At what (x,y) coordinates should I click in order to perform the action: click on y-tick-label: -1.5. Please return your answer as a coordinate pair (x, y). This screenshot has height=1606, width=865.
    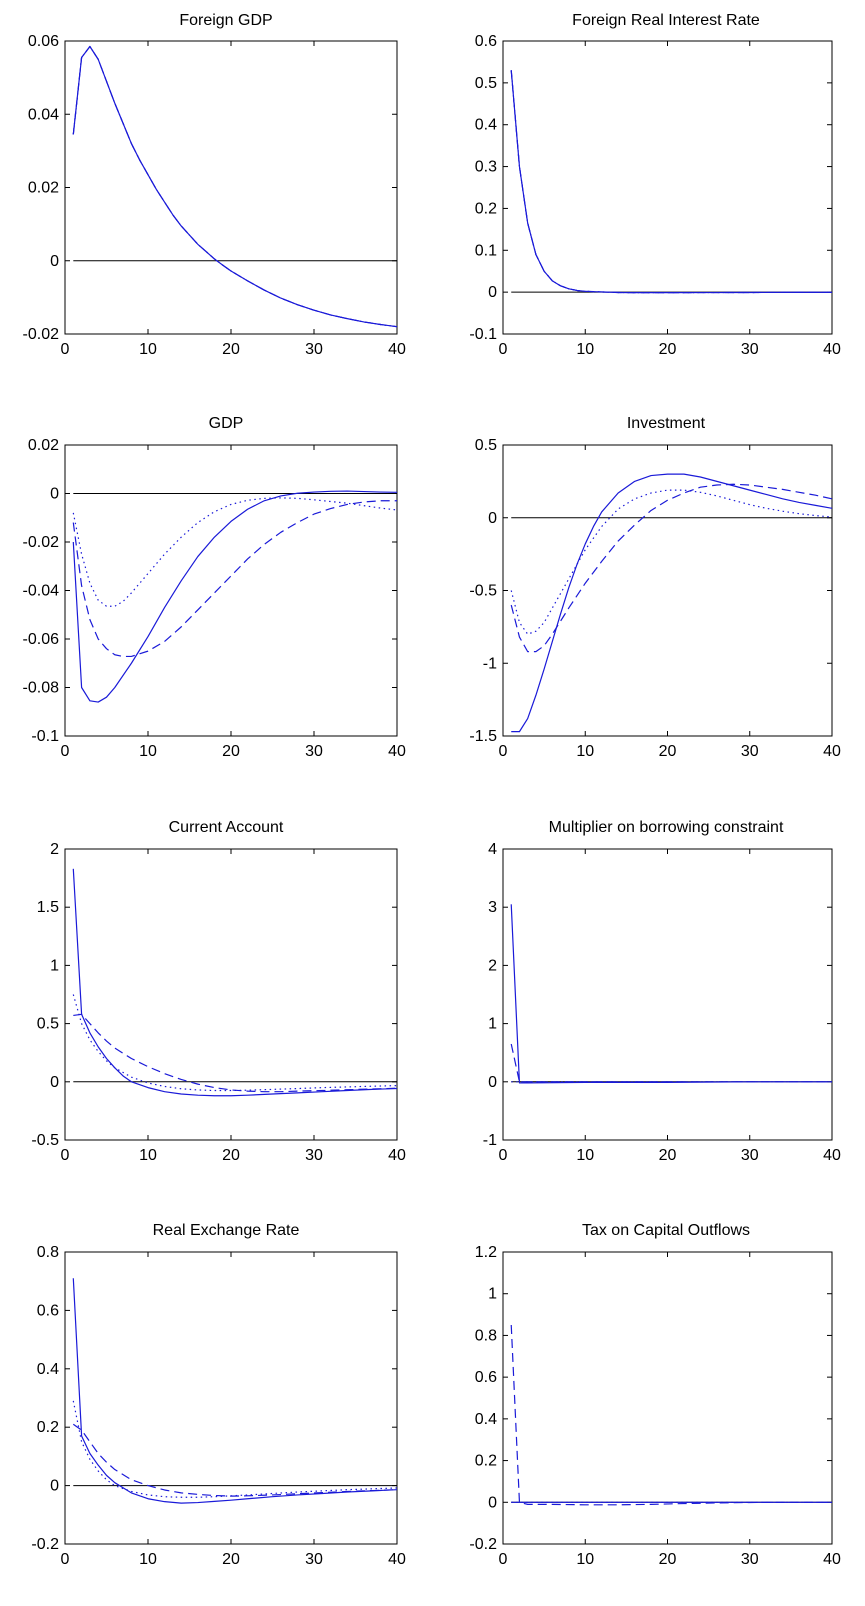
    Looking at the image, I should click on (483, 736).